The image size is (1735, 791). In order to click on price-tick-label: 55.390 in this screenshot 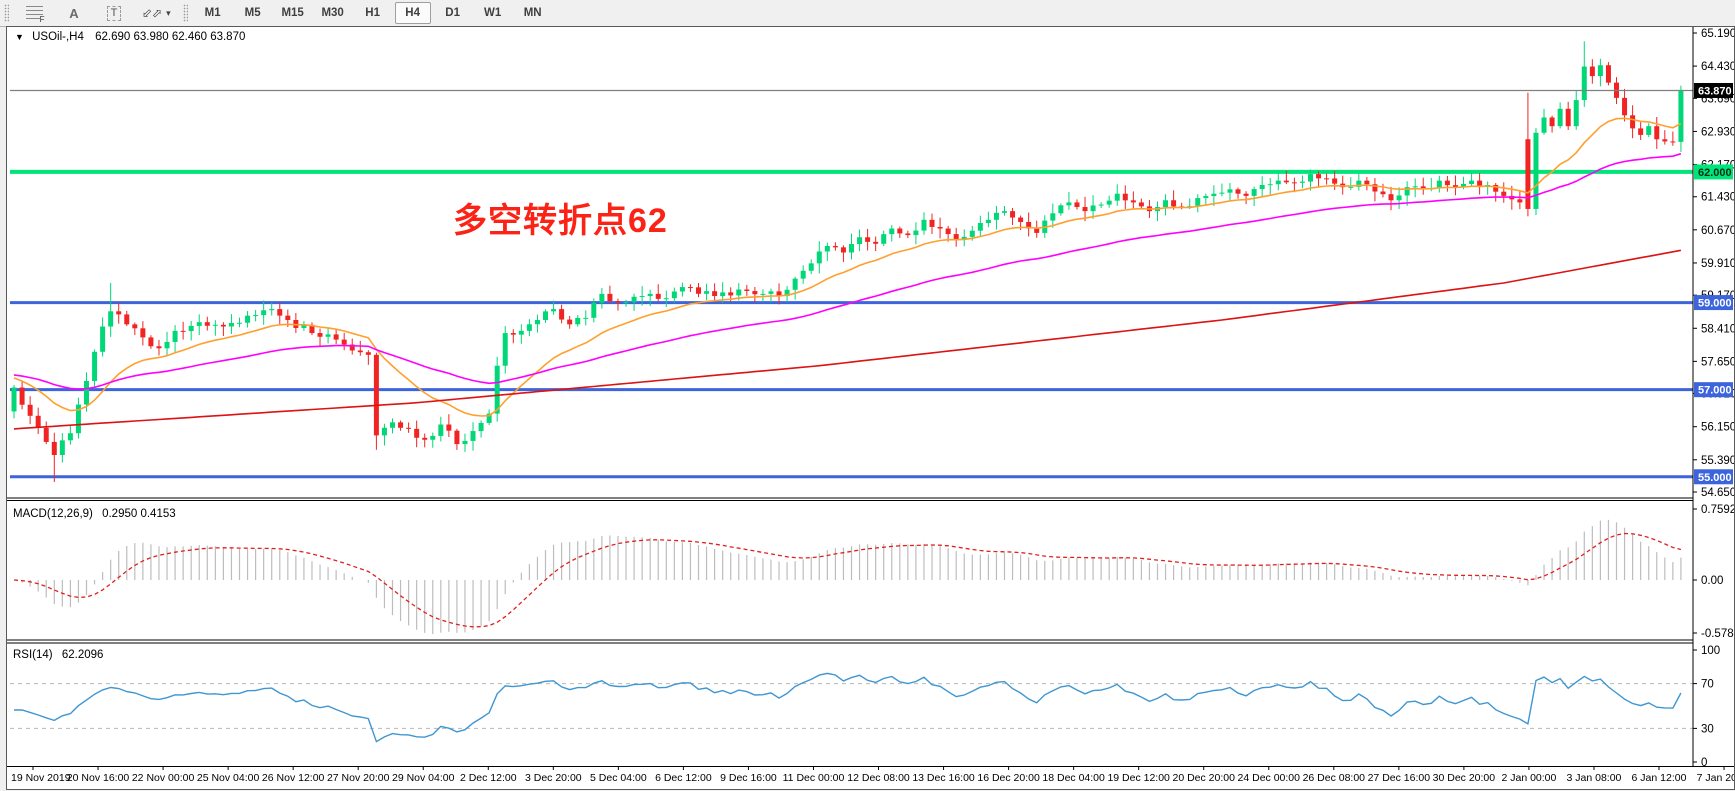, I will do `click(1717, 461)`.